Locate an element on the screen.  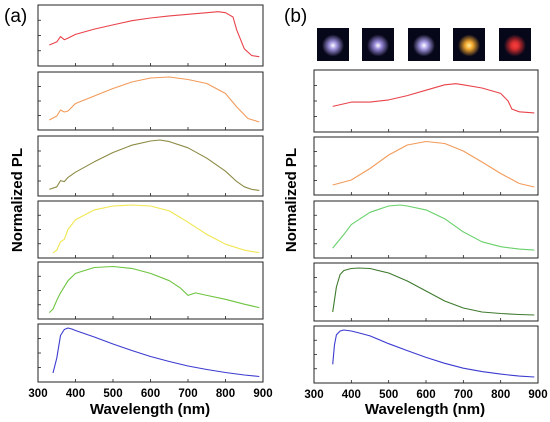
panel-b-x-axis-title: Wavelength (nm) is located at coordinates (425, 409).